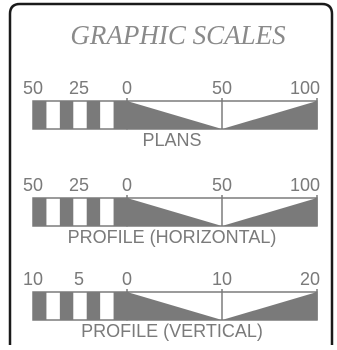  Describe the element at coordinates (310, 279) in the screenshot. I see `tick-label: 20` at that location.